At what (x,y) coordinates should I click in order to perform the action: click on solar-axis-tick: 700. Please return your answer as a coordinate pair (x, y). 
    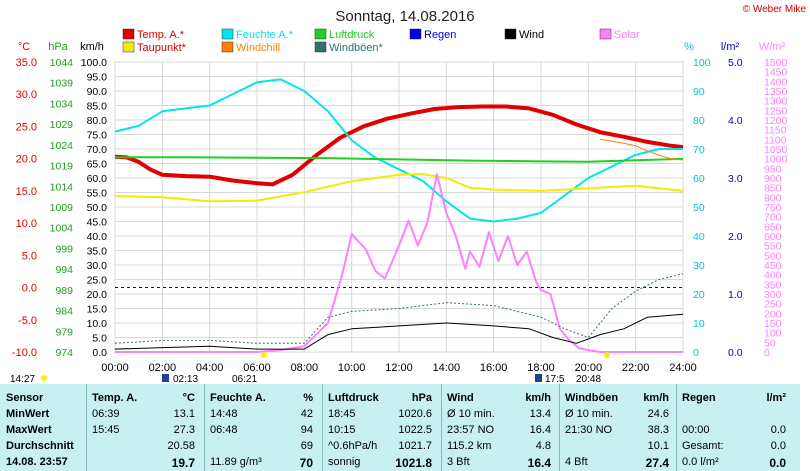
    Looking at the image, I should click on (773, 218).